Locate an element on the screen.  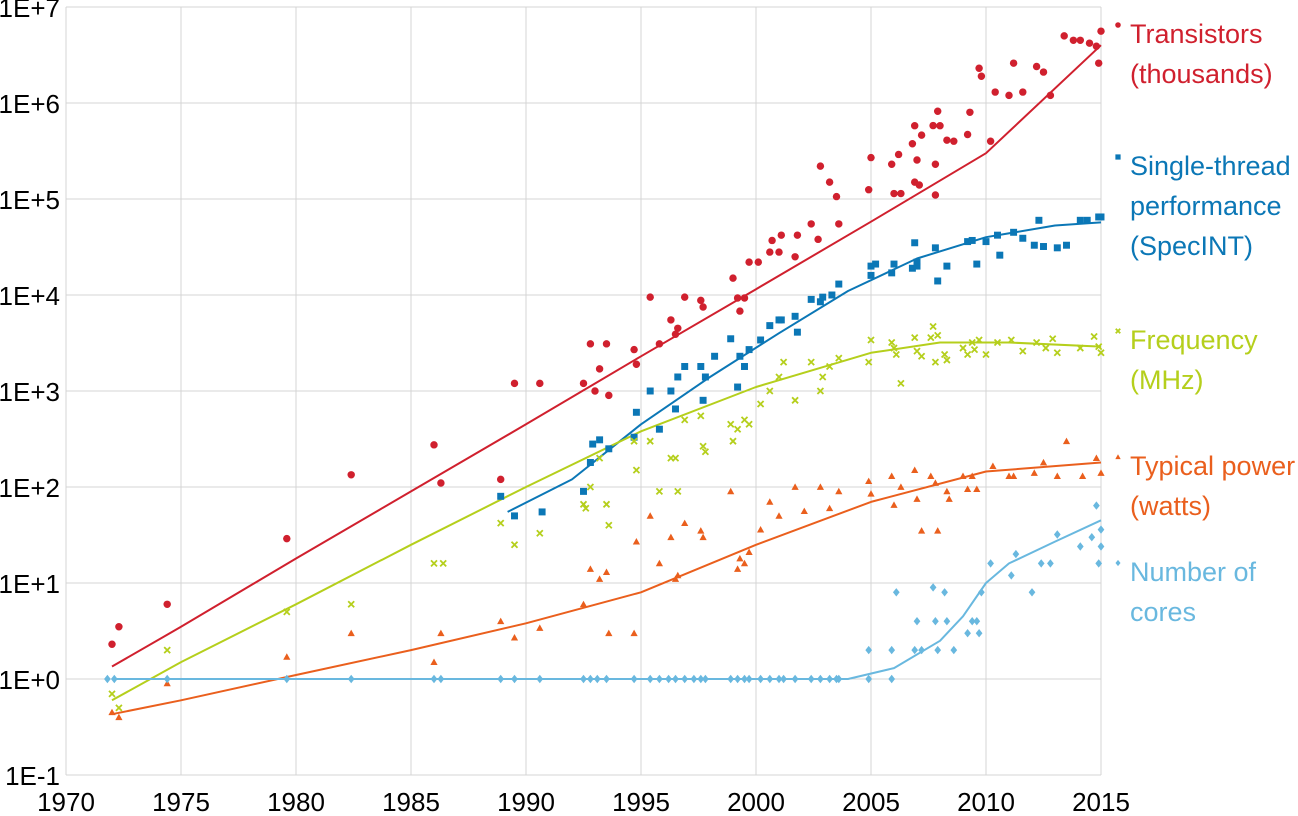
x-axis-tick-labels: 1970 1975 1980 1985 1990 1995 2000 2005 2010 2015 is located at coordinates (583, 801).